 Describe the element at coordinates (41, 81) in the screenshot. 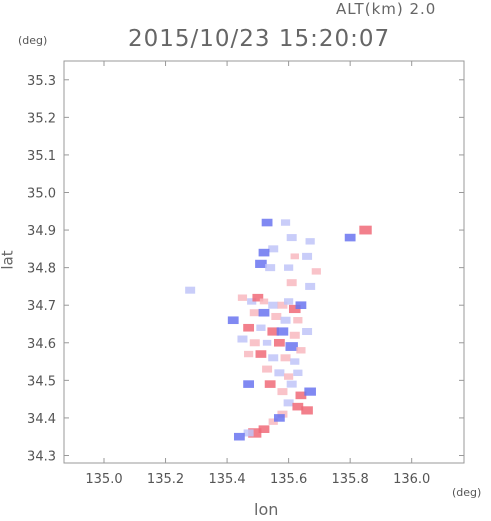

I see `y-tick-label: 35.3` at that location.